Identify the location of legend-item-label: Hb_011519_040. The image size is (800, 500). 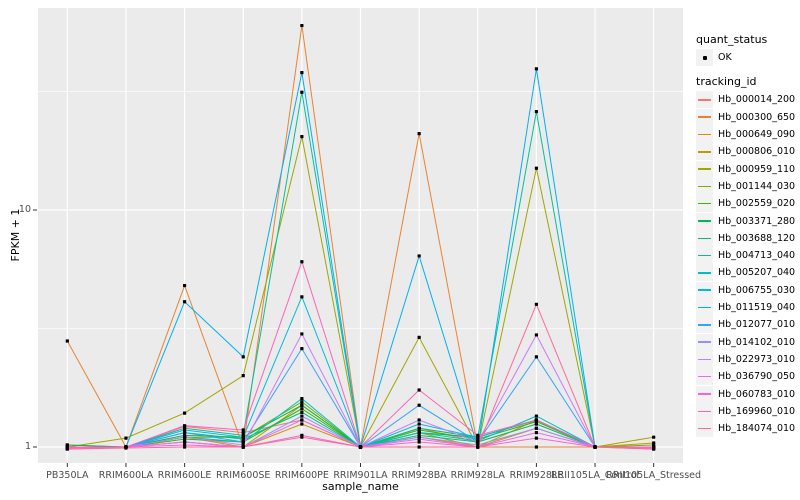
(757, 307).